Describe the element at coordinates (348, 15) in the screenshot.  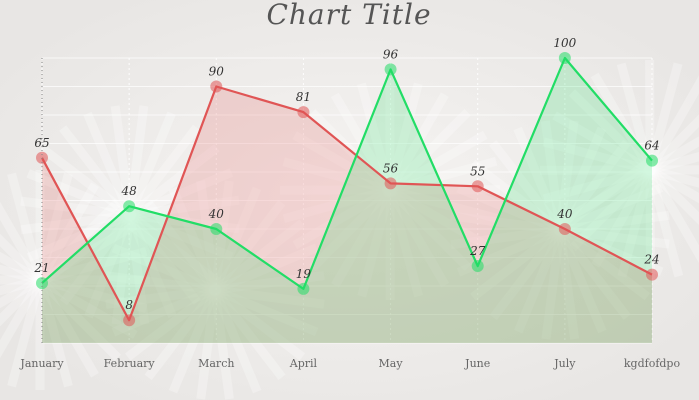
I see `chart-title: Chart Title` at that location.